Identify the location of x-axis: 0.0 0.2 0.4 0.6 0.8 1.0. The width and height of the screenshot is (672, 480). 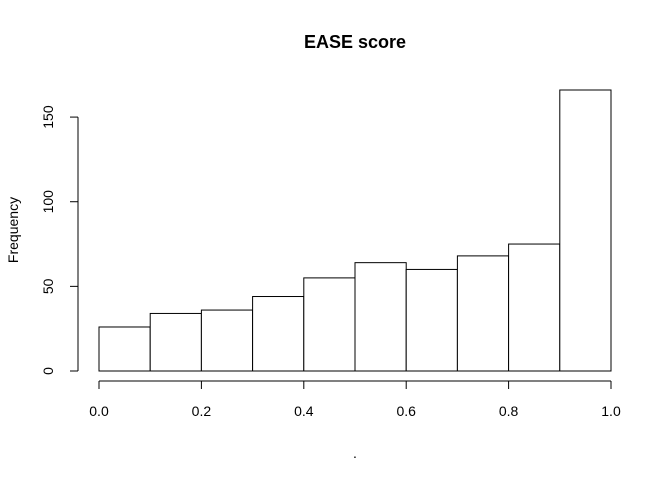
(355, 399).